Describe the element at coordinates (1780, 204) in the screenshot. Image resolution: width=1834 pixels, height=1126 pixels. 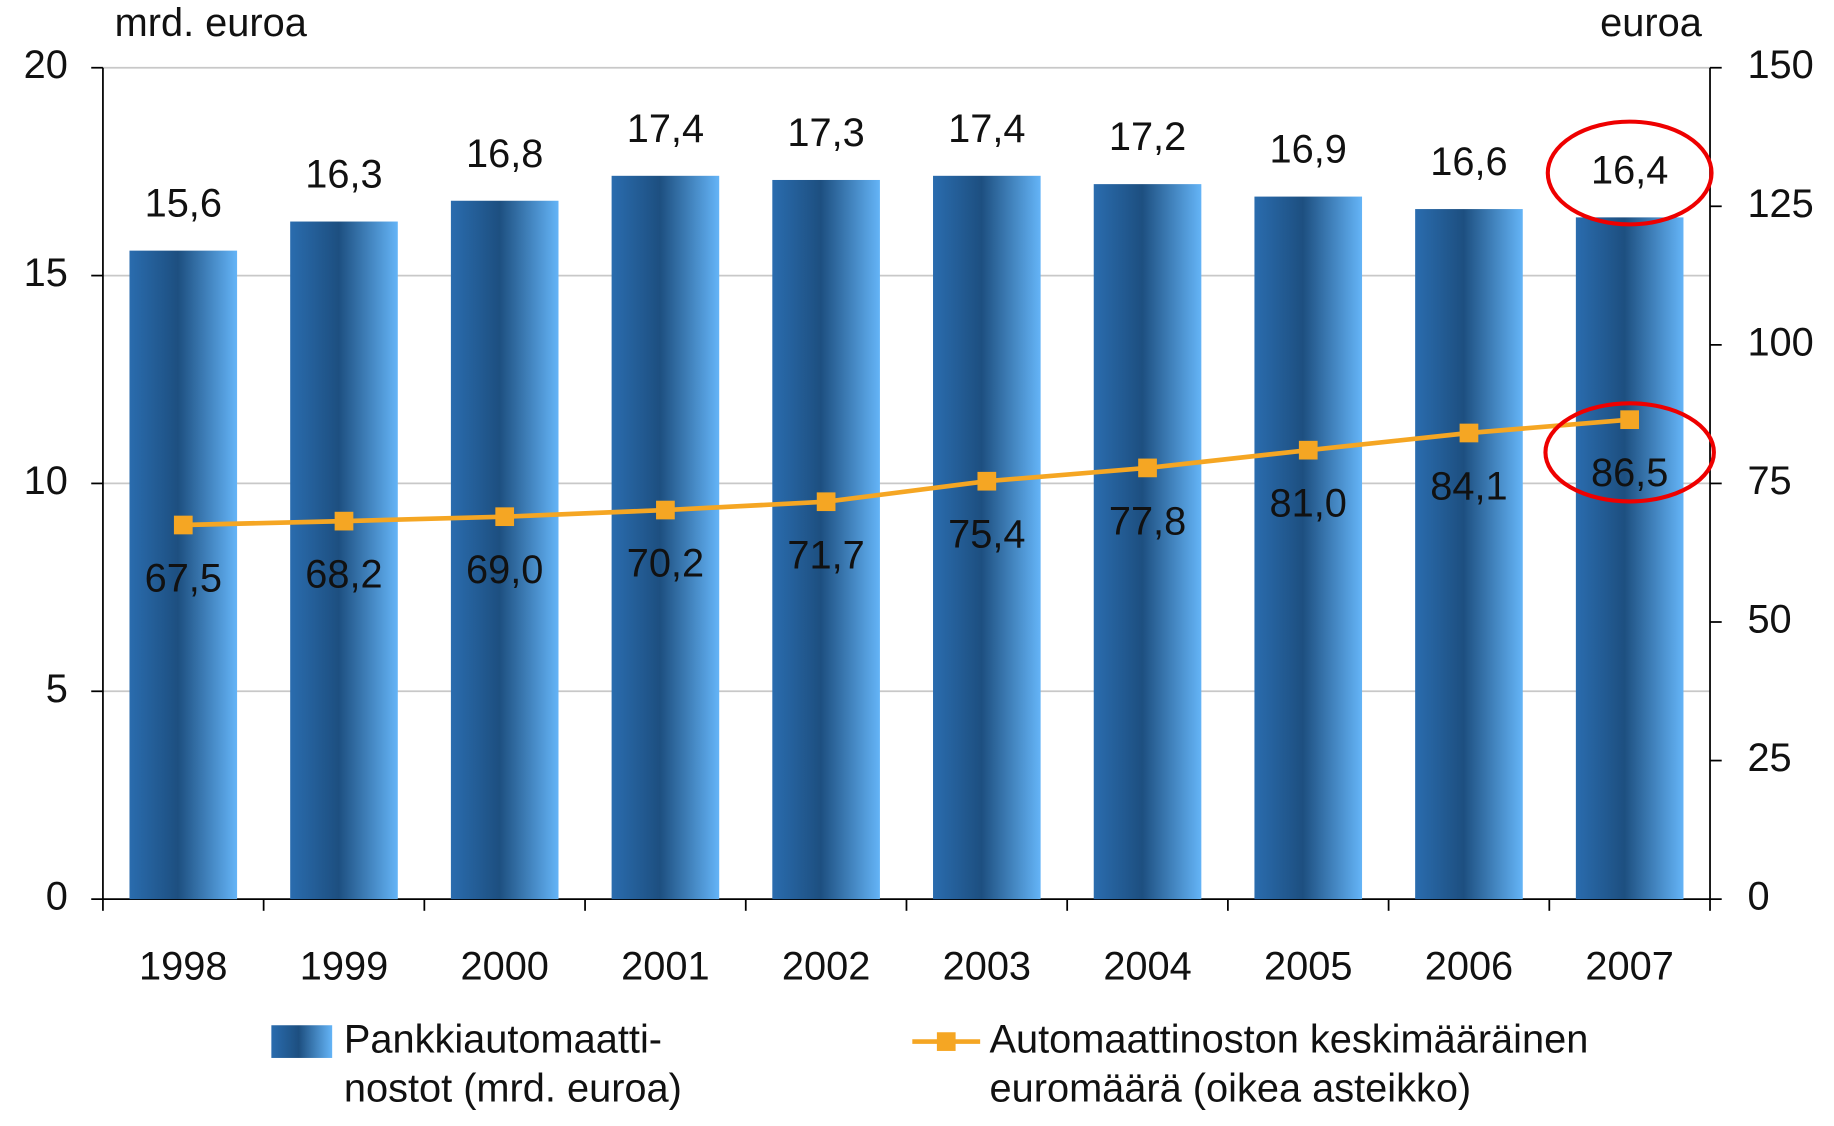
I see `y2-tick-label: 125` at that location.